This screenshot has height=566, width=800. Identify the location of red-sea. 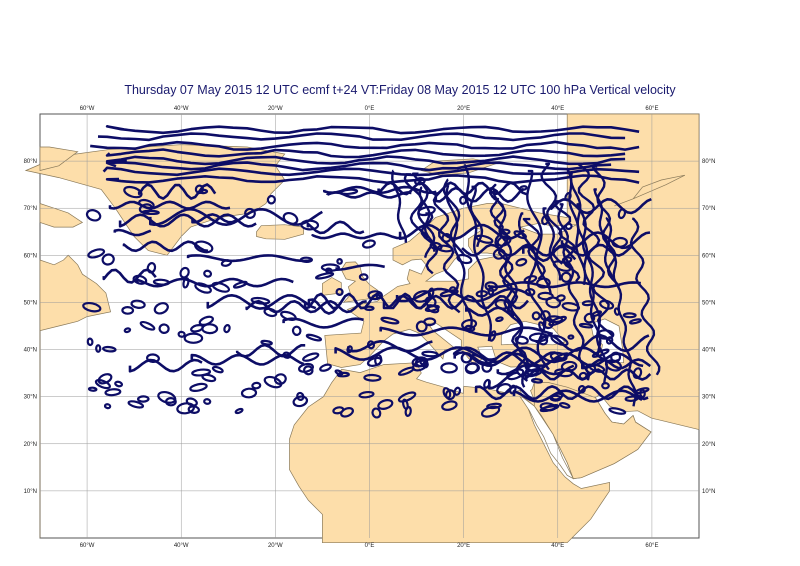
(547, 438).